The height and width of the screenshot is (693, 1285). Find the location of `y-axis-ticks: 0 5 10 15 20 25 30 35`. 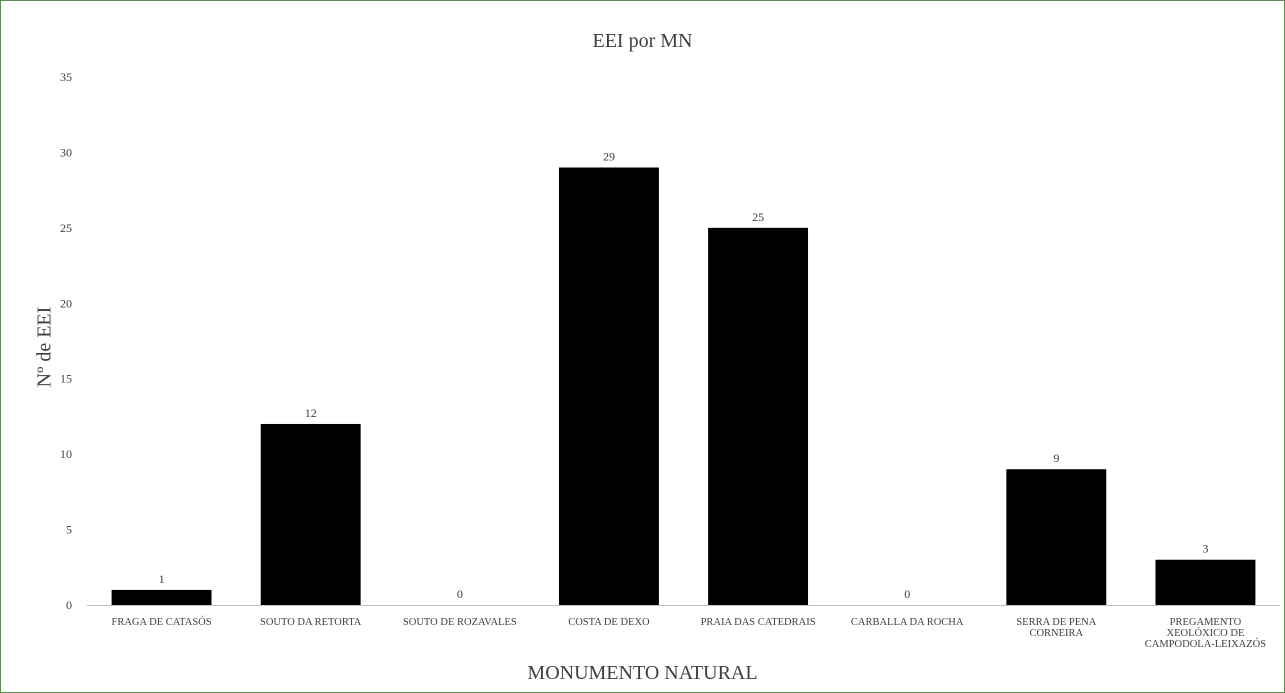

y-axis-ticks: 0 5 10 15 20 25 30 35 is located at coordinates (66, 341).